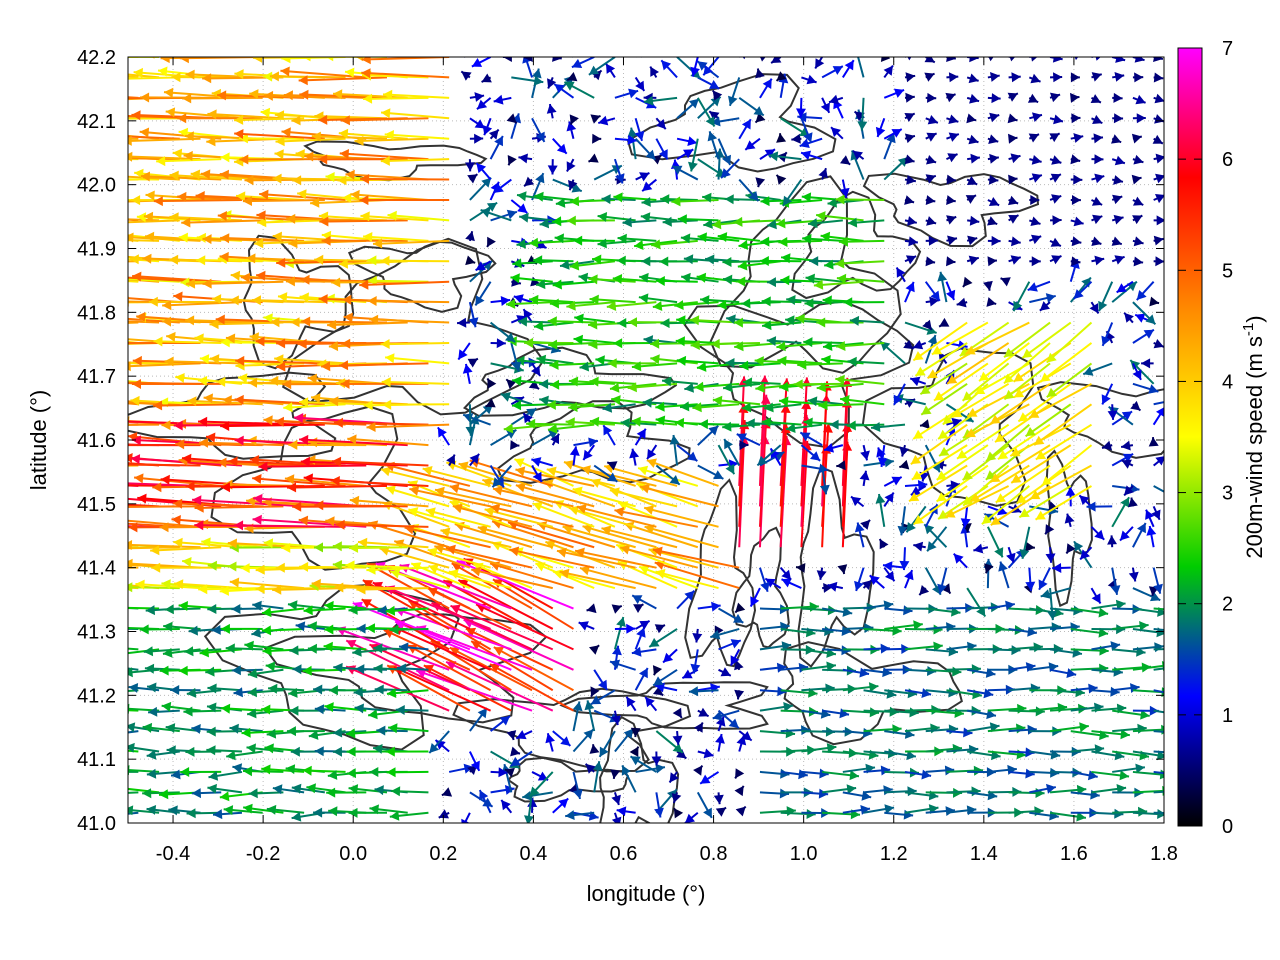  Describe the element at coordinates (624, 854) in the screenshot. I see `x-tick-label: 0.6` at that location.